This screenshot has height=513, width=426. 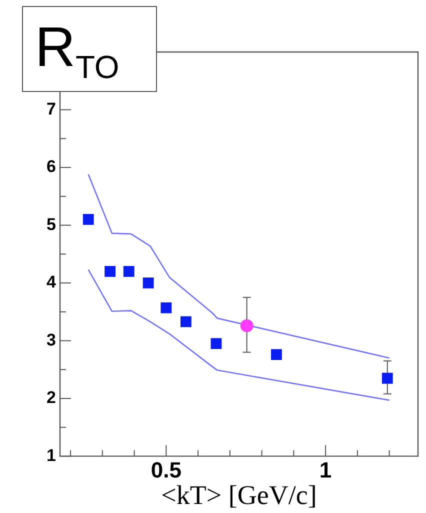 I want to click on x-axis-title: <kT> [GeV/c], so click(x=239, y=495).